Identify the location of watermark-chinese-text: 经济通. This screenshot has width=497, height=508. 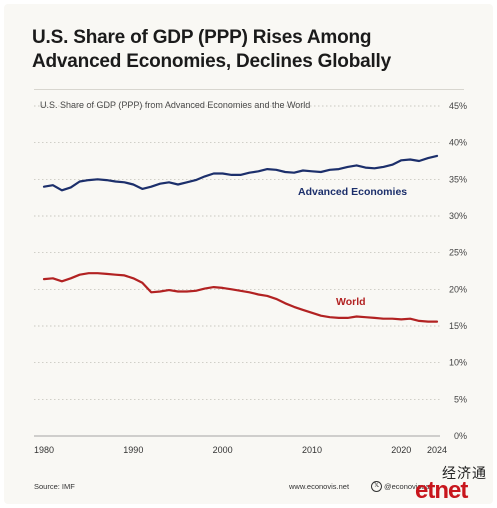
(464, 474).